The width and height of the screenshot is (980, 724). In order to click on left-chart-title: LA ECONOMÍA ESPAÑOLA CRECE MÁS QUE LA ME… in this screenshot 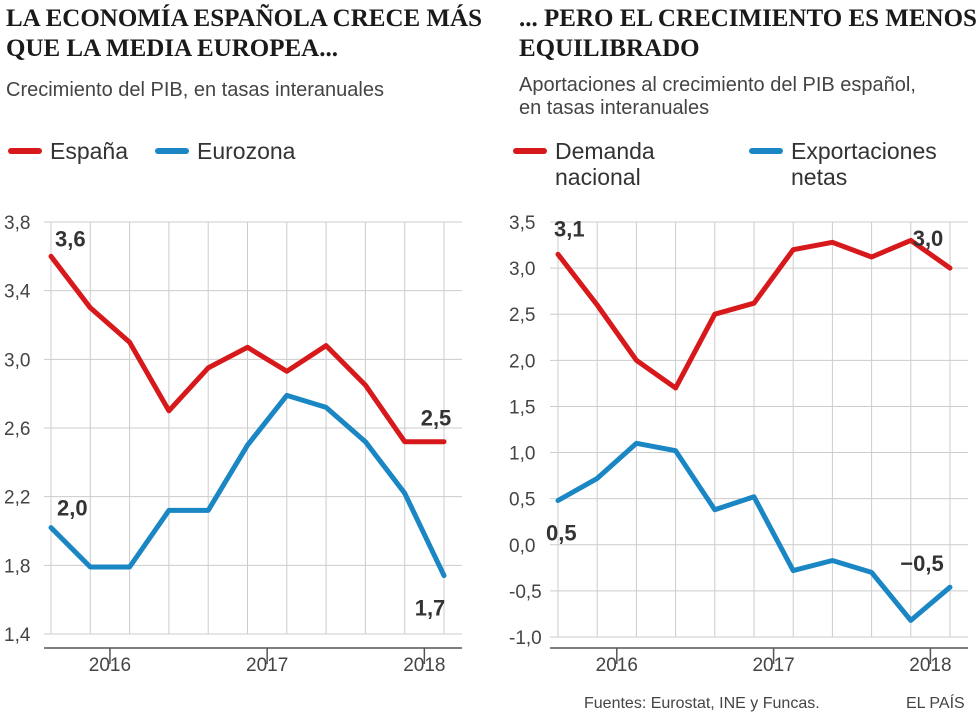, I will do `click(244, 33)`.